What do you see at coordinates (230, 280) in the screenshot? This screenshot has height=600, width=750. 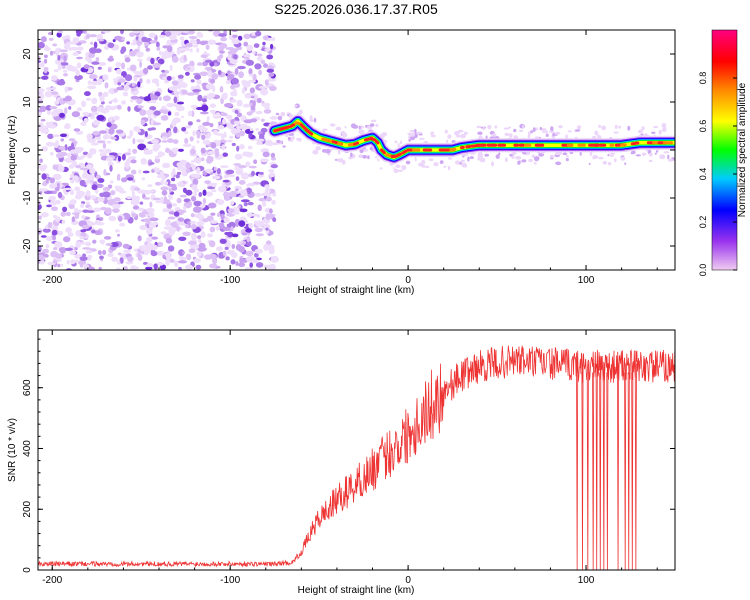 I see `x-tick-label: -100` at bounding box center [230, 280].